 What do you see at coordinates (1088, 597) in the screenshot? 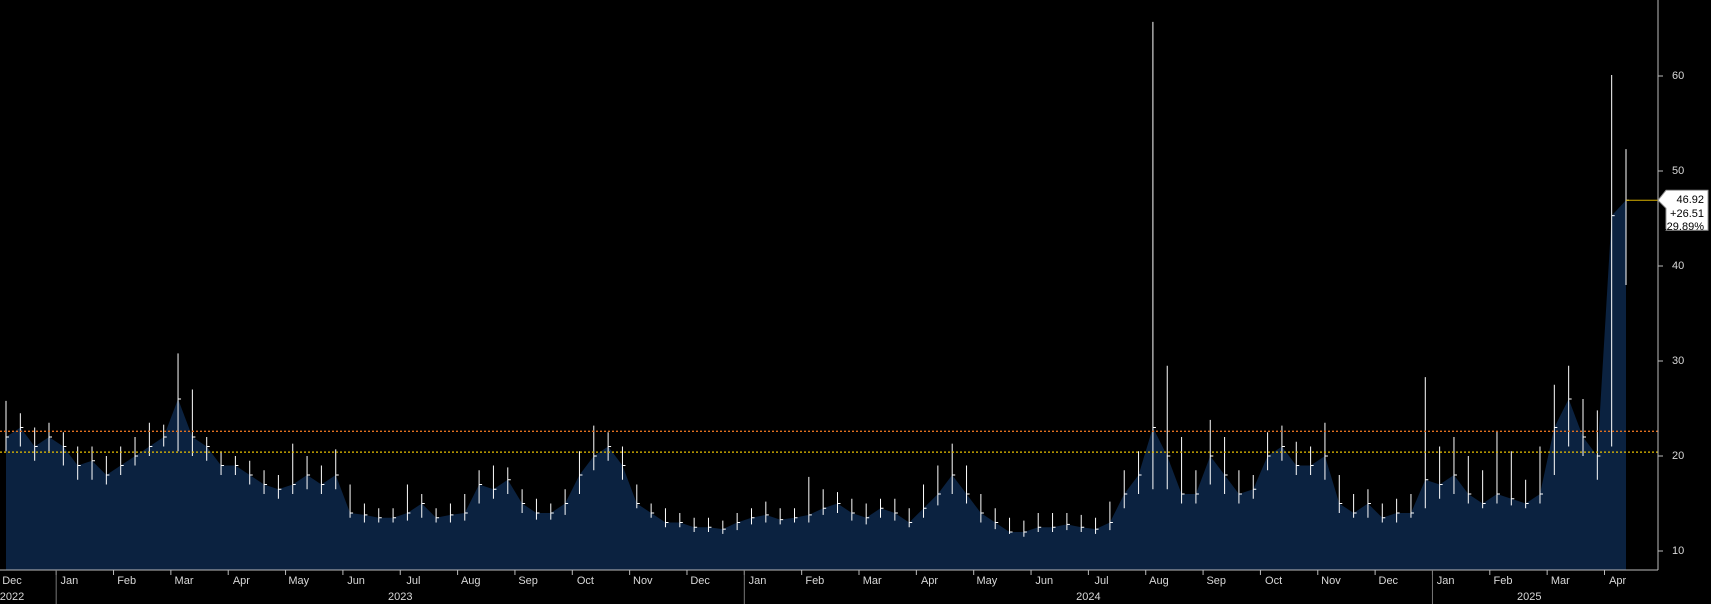
I see `year-label: 2024` at bounding box center [1088, 597].